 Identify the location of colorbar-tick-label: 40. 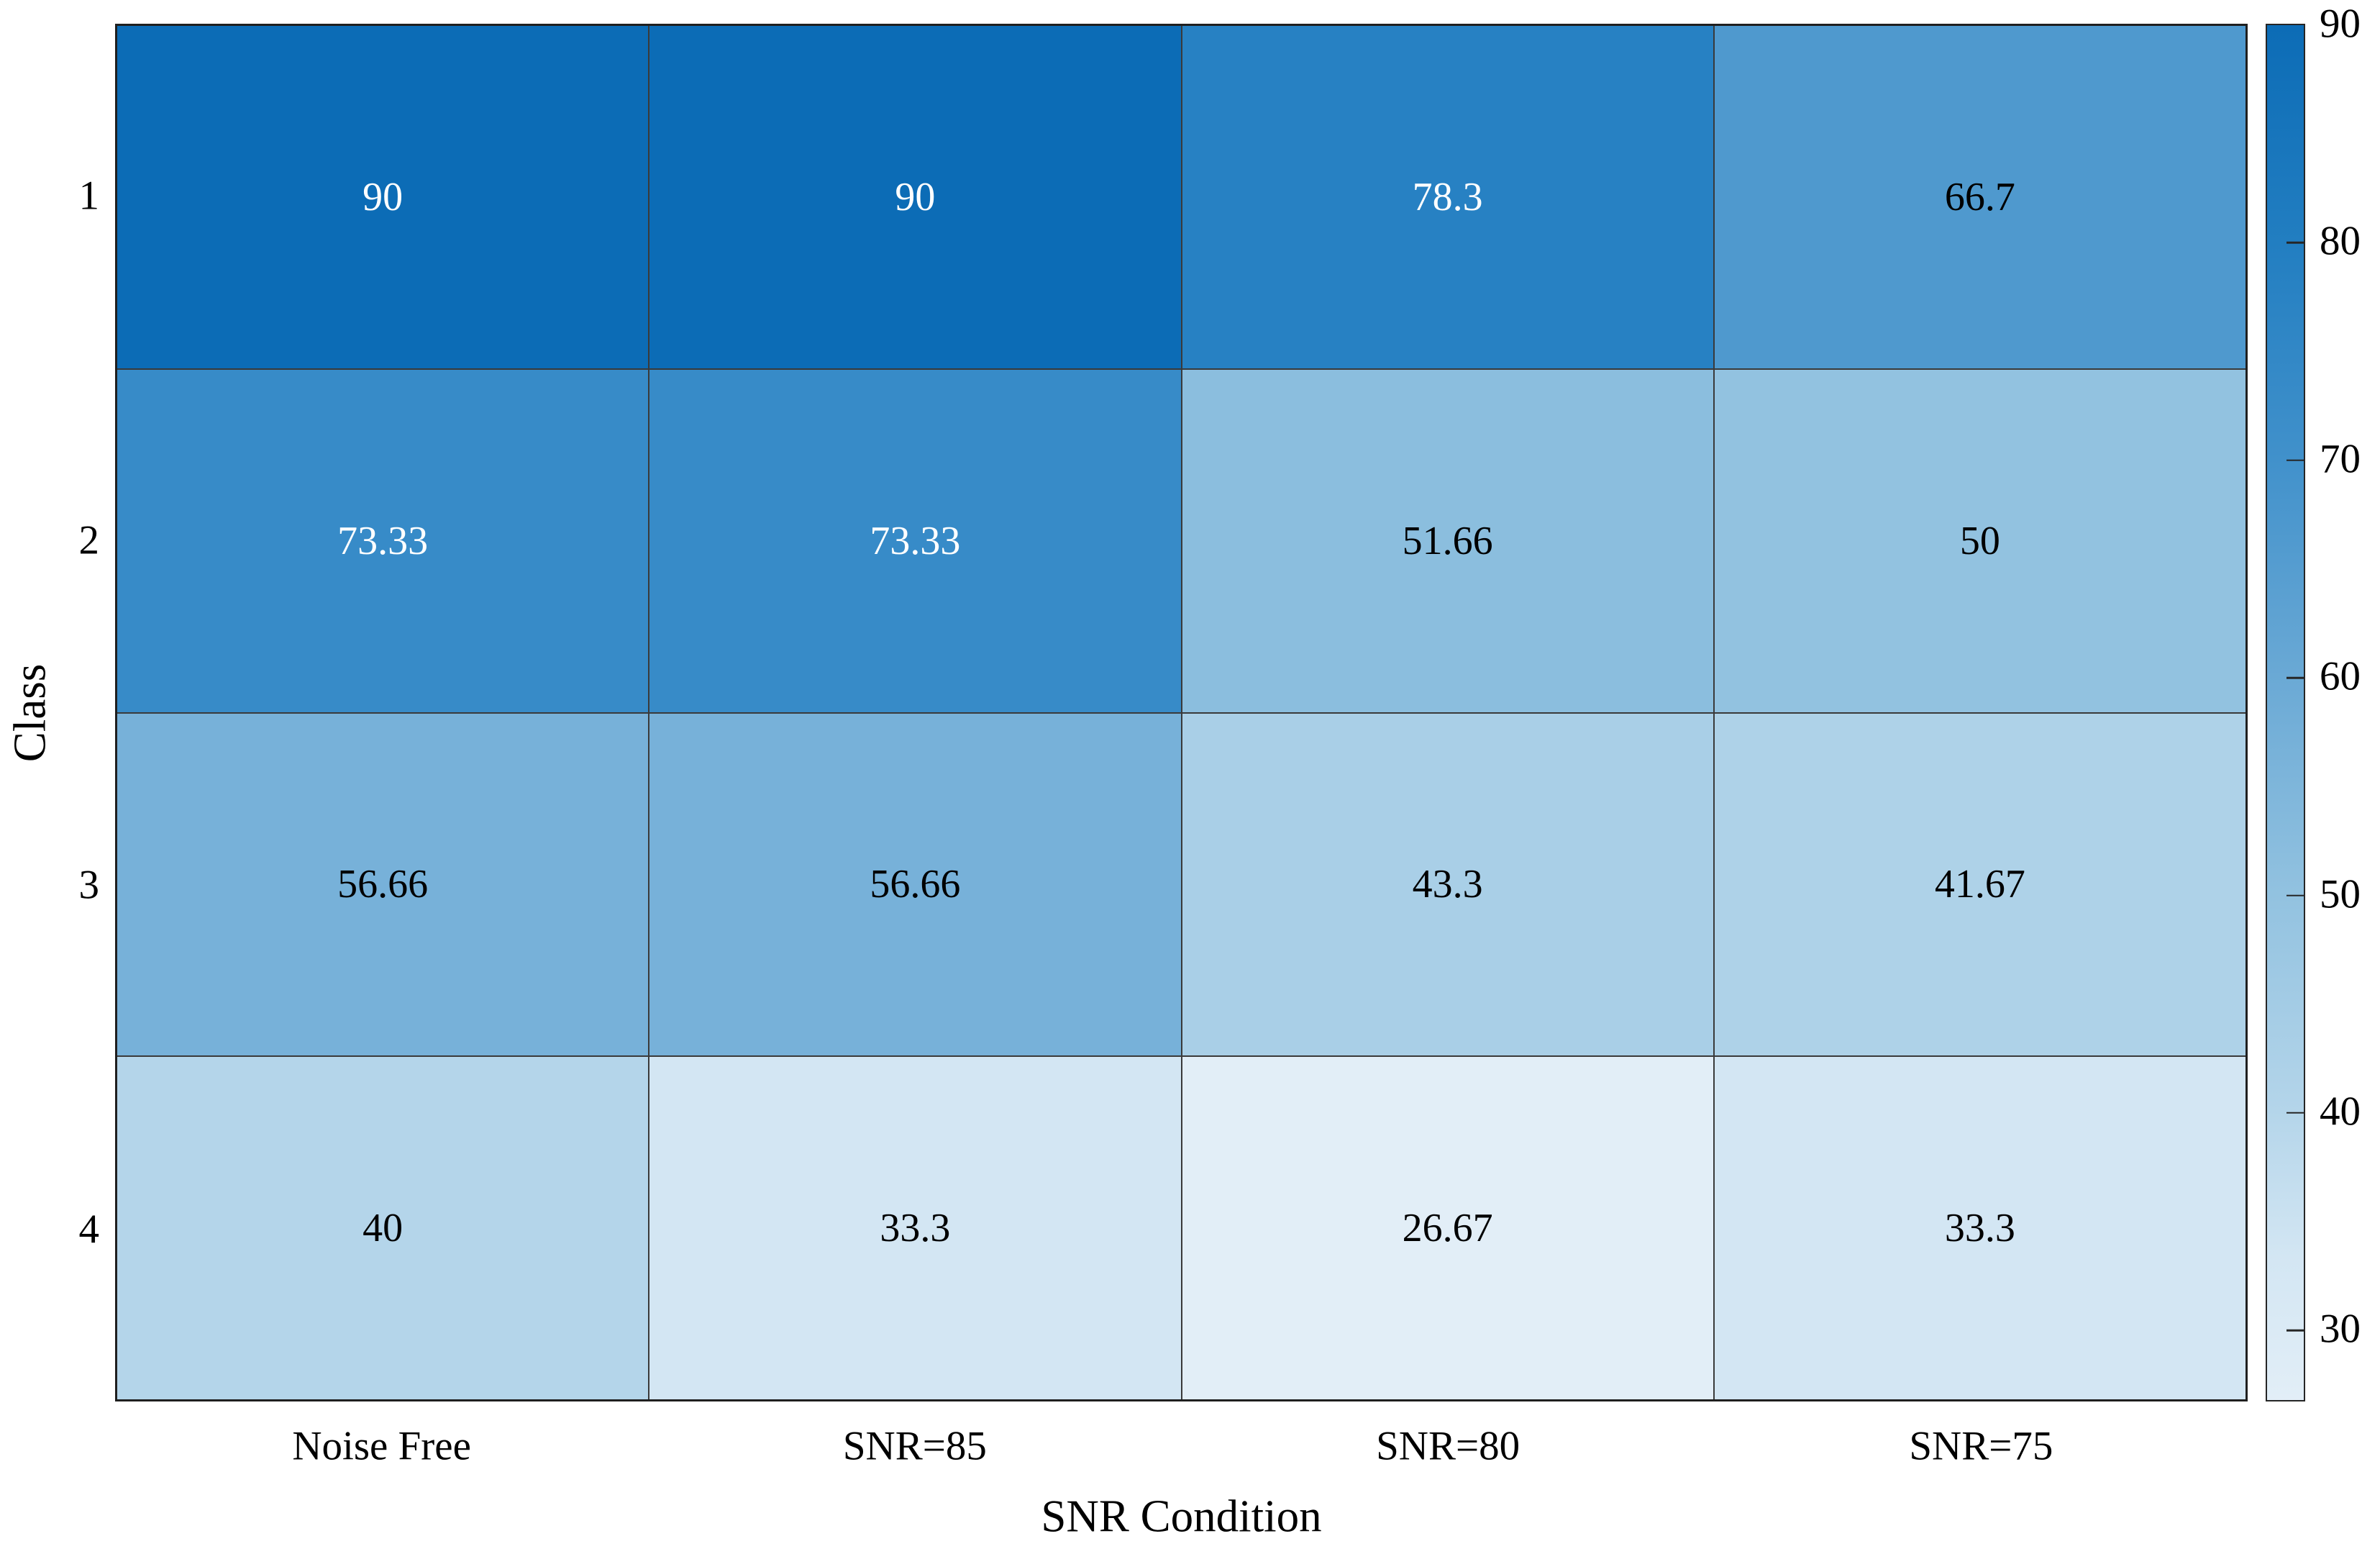
(2340, 1112).